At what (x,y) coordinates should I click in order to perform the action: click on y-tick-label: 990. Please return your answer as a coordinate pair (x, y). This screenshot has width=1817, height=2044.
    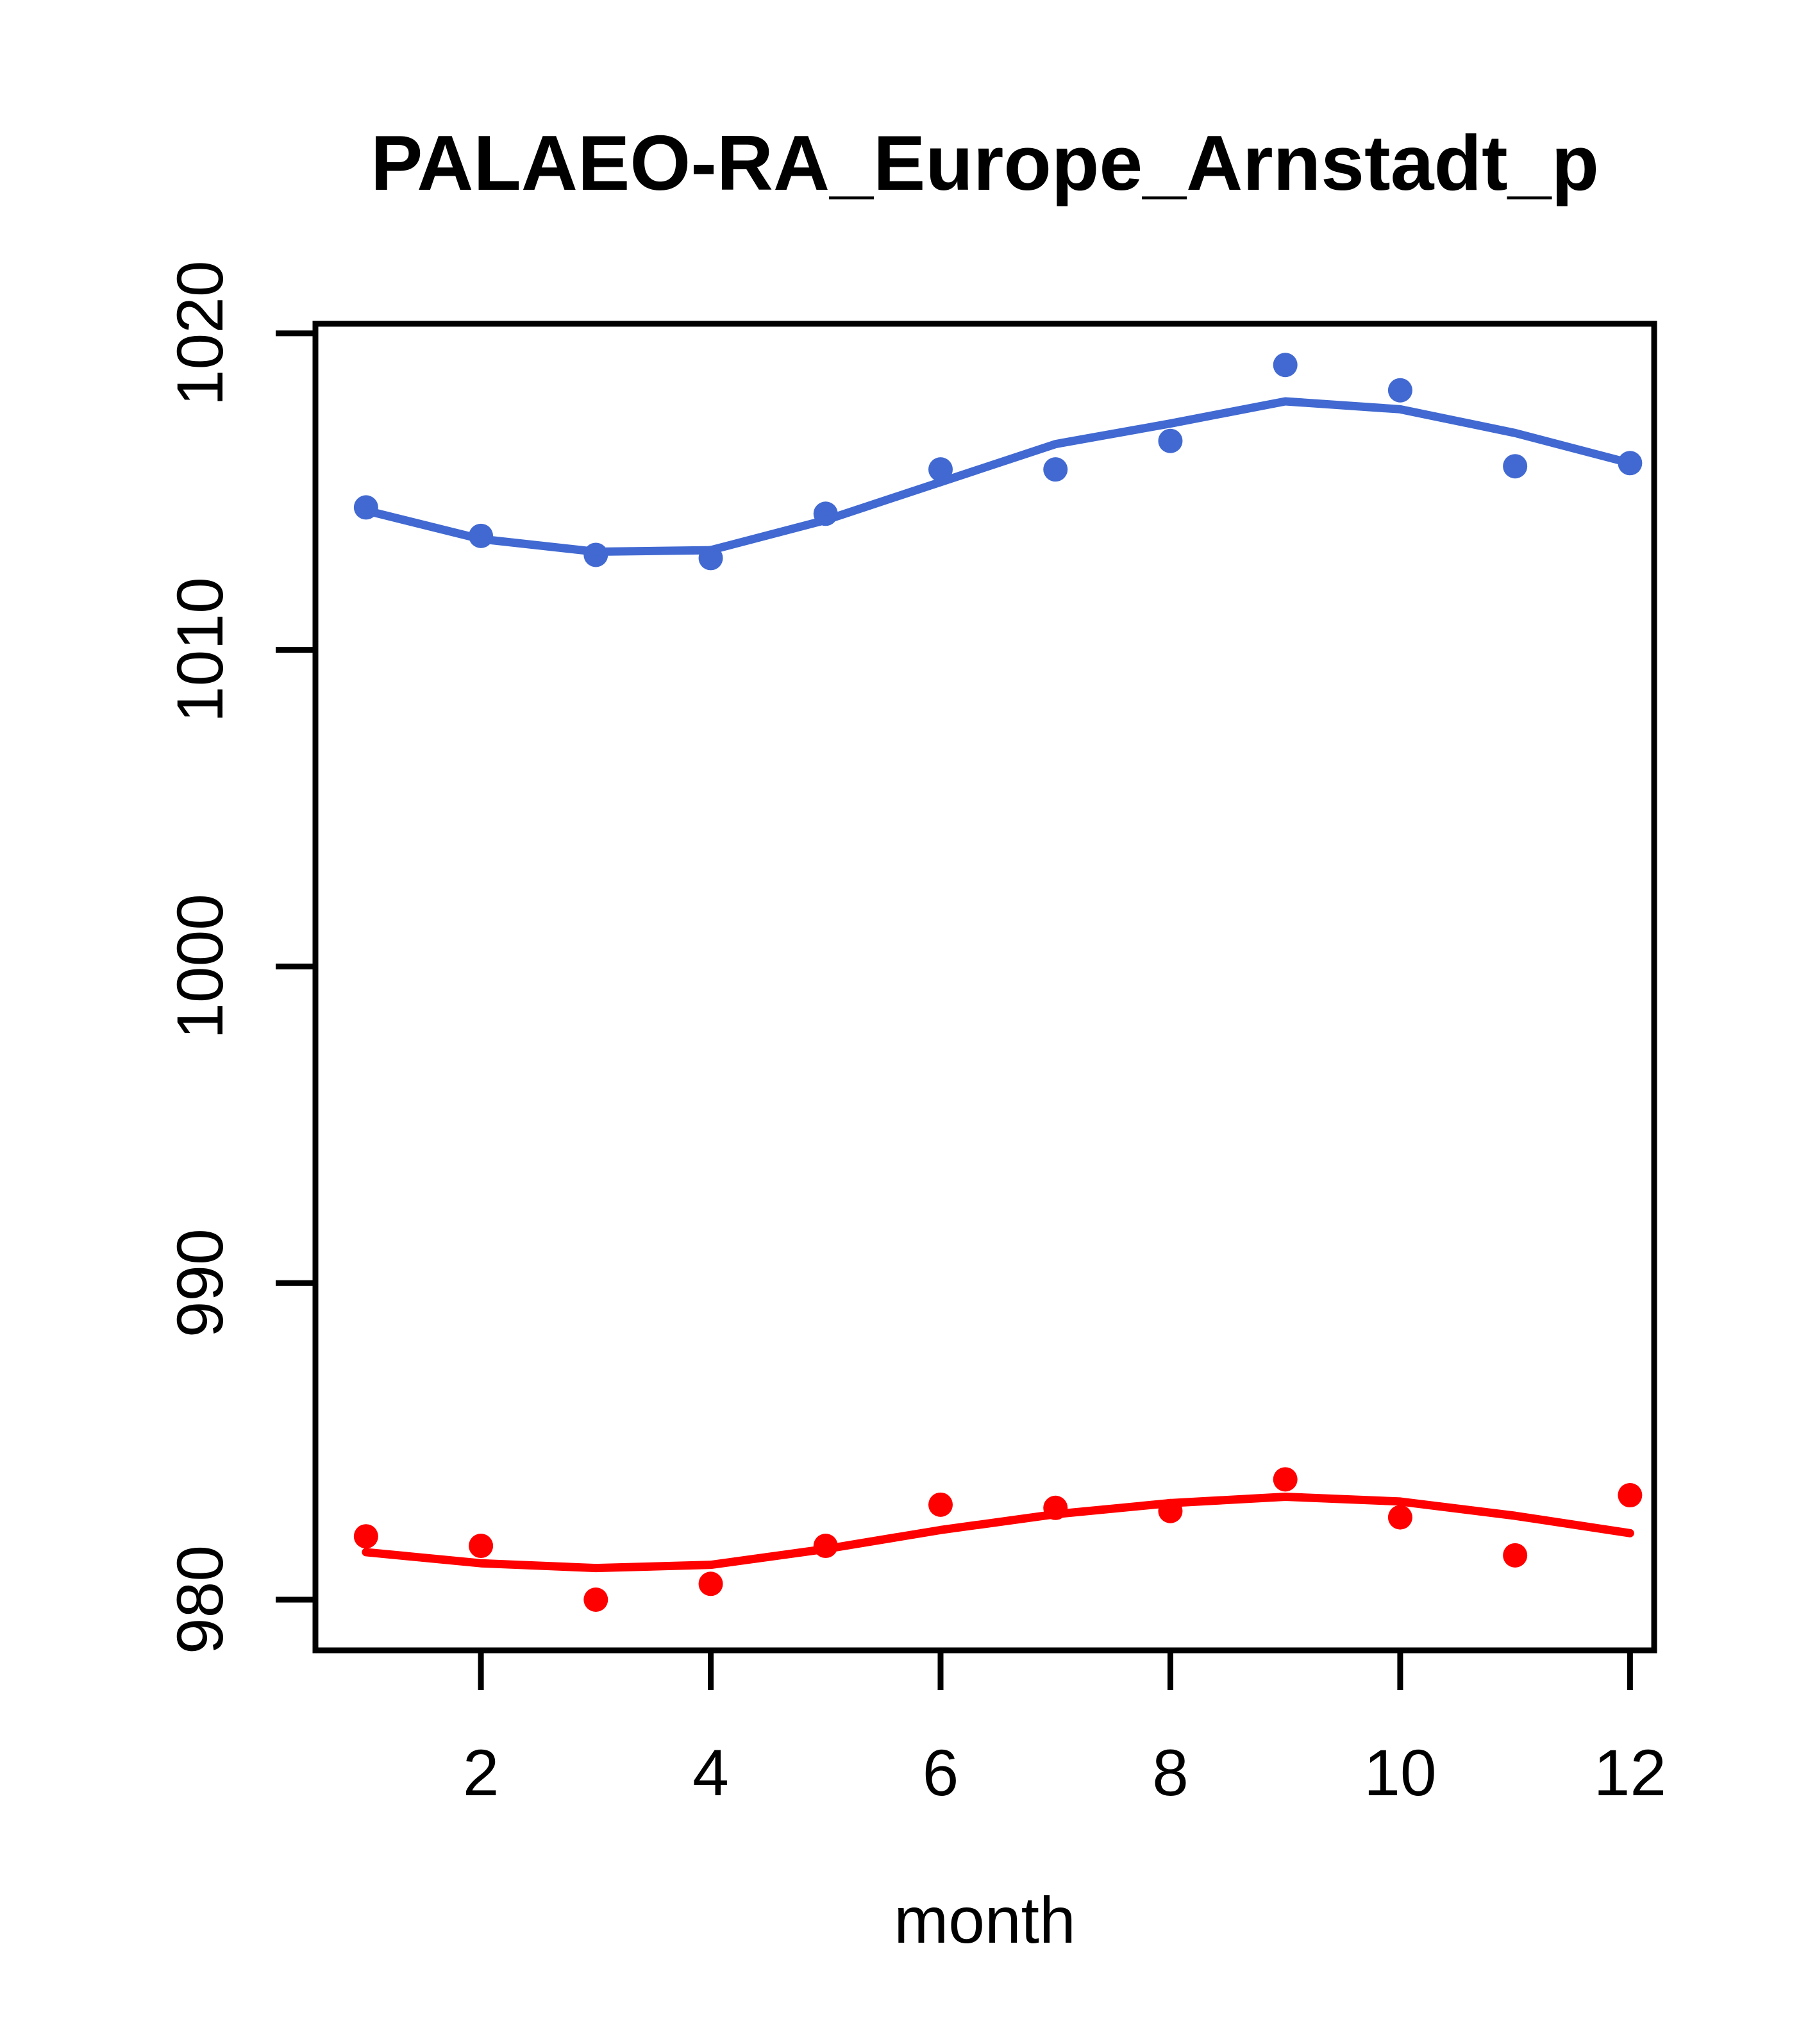
    Looking at the image, I should click on (200, 1283).